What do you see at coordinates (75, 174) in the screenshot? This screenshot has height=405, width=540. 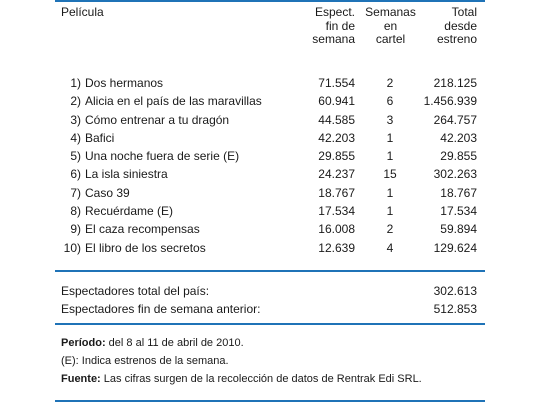 I see `rank-number: 6)` at bounding box center [75, 174].